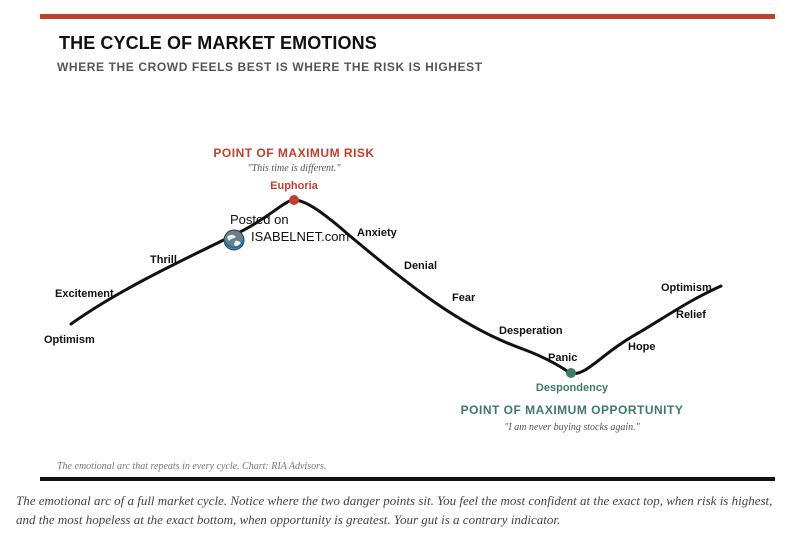  I want to click on stage-relief: Relief, so click(691, 315).